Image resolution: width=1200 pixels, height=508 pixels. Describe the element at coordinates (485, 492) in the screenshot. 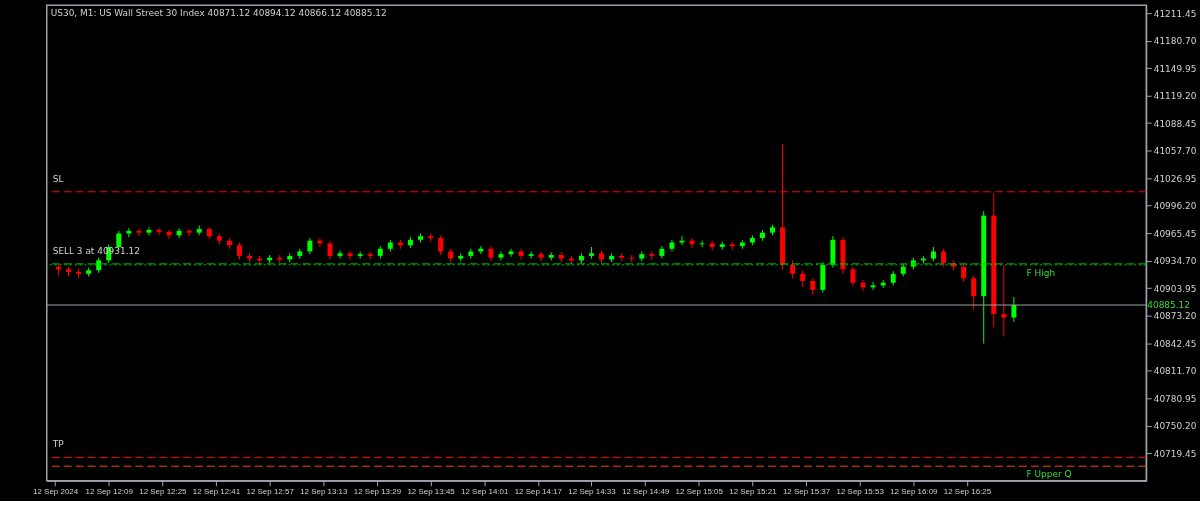

I see `x-tick-label: 12 Sep 14:01` at that location.